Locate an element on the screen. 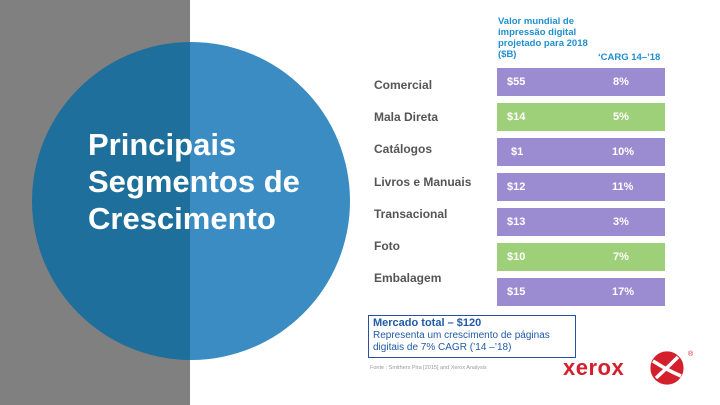 This screenshot has width=720, height=405. segment-value: $15 is located at coordinates (516, 292).